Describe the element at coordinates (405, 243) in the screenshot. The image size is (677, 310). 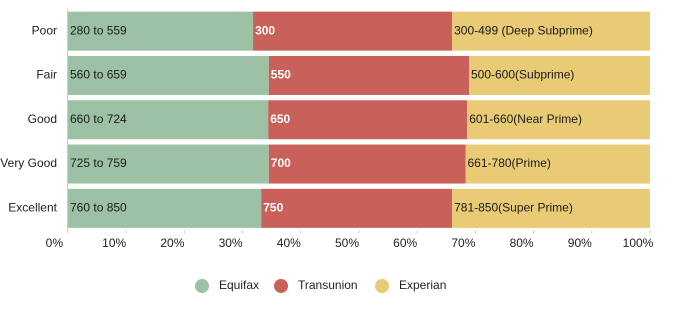
I see `x-tick-label: 60%` at that location.